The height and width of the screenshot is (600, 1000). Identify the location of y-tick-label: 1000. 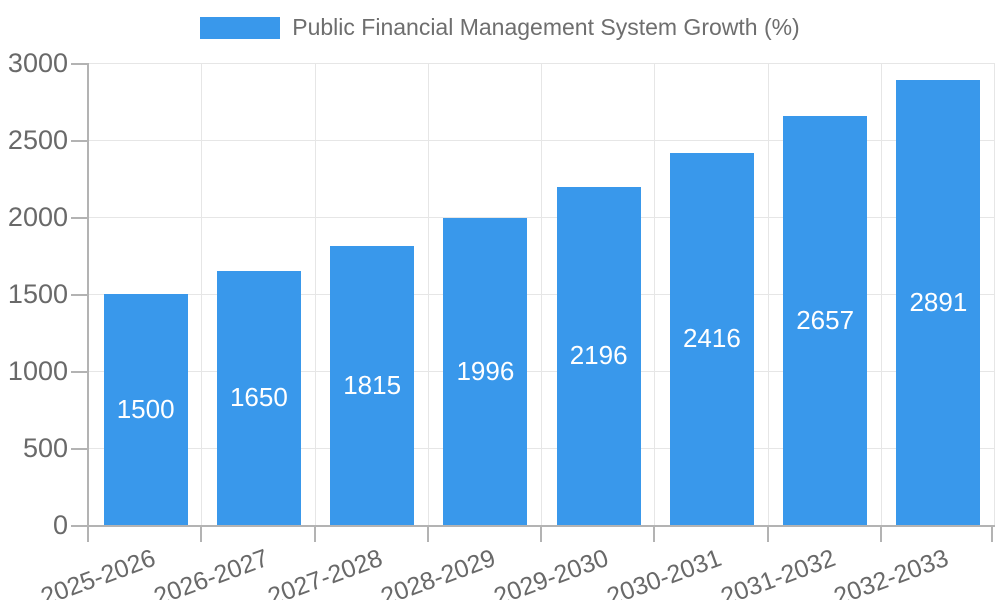
(37, 371).